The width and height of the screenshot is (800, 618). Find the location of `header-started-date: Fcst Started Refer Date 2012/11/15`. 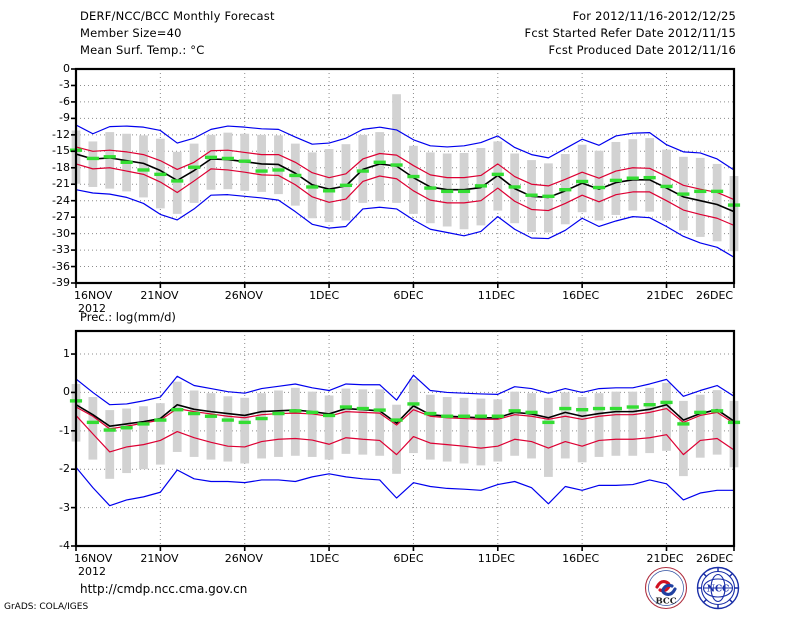

header-started-date: Fcst Started Refer Date 2012/11/15 is located at coordinates (630, 33).